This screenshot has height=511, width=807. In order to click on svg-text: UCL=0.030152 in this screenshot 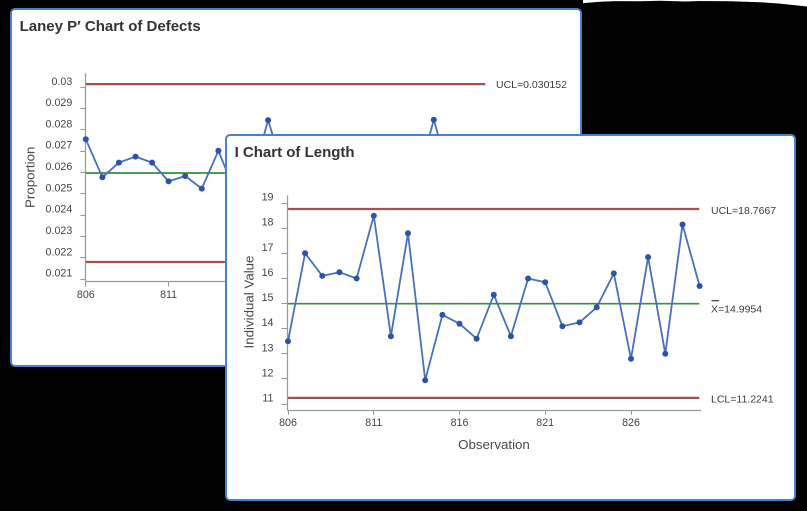, I will do `click(531, 85)`.